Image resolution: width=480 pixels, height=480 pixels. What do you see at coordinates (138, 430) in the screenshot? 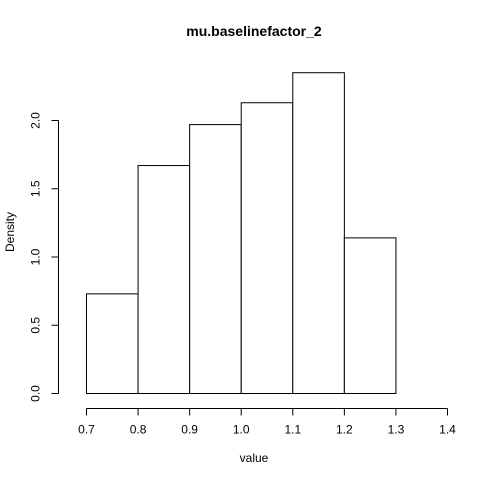
I see `x-tick-label-1: 0.8` at bounding box center [138, 430].